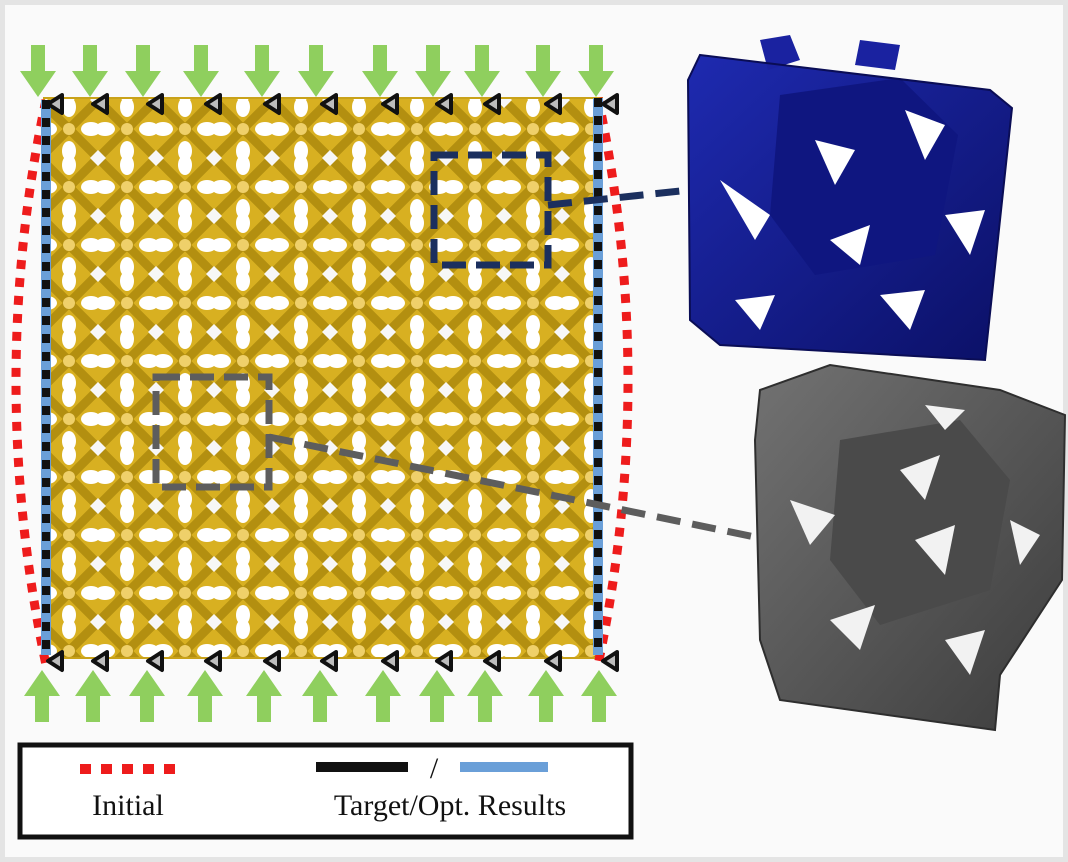  Describe the element at coordinates (450, 805) in the screenshot. I see `legend-target-label: Target/Opt. Results` at that location.